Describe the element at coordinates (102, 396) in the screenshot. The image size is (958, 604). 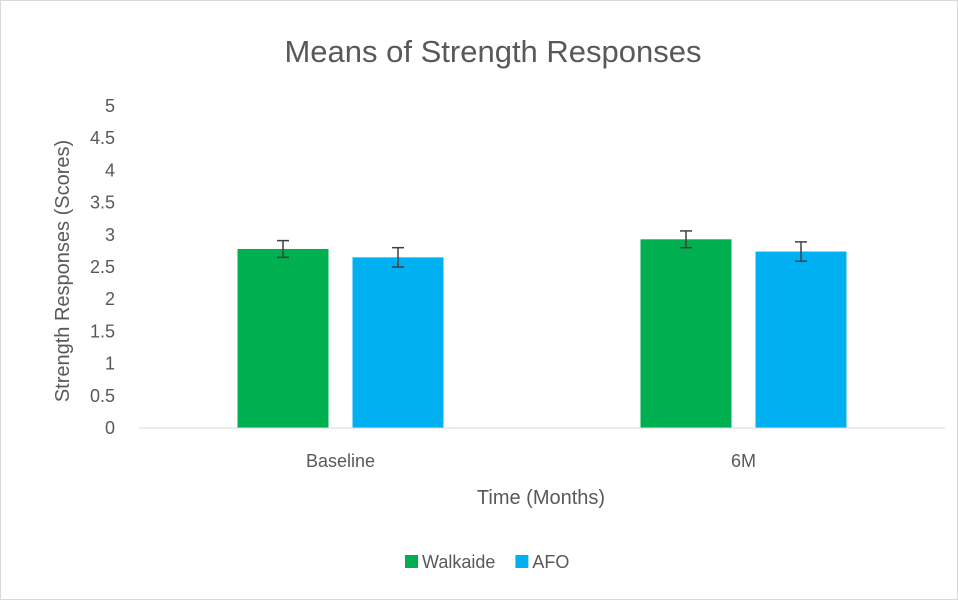
I see `y-tick-label: 0.5` at that location.